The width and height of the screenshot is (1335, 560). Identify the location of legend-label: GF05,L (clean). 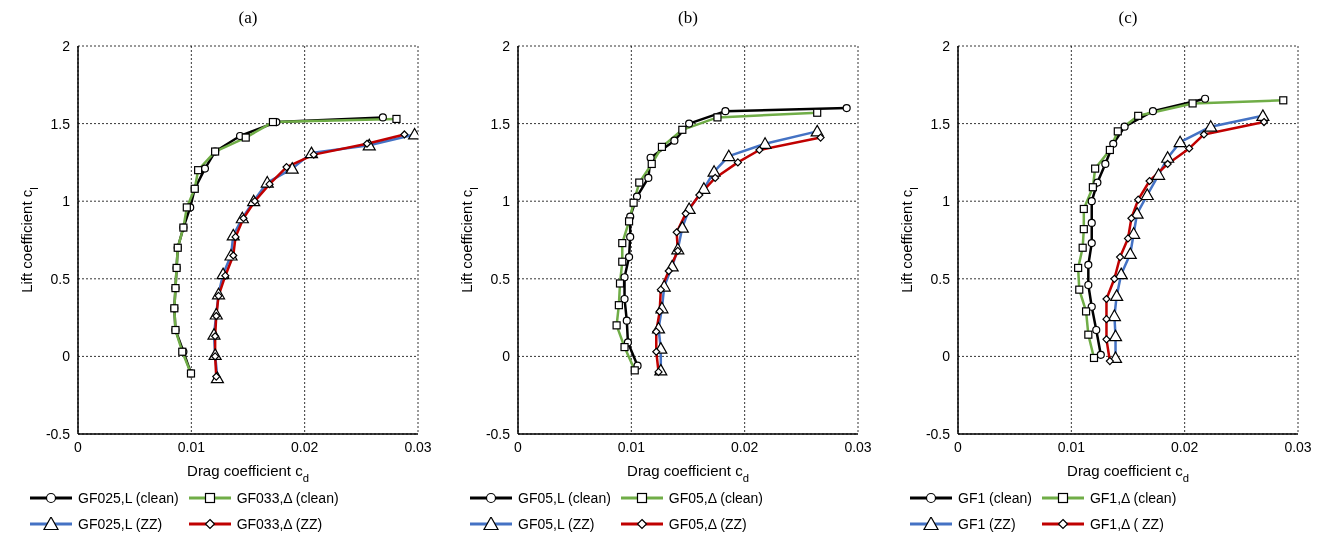
(564, 498).